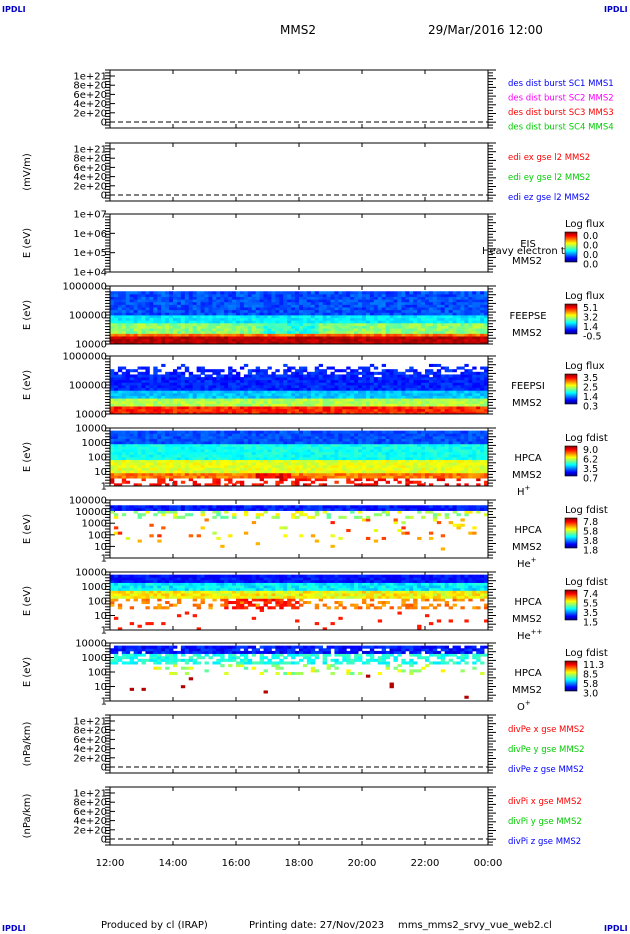 The image size is (630, 934). Describe the element at coordinates (590, 327) in the screenshot. I see `colorbar-label: 1.4` at that location.